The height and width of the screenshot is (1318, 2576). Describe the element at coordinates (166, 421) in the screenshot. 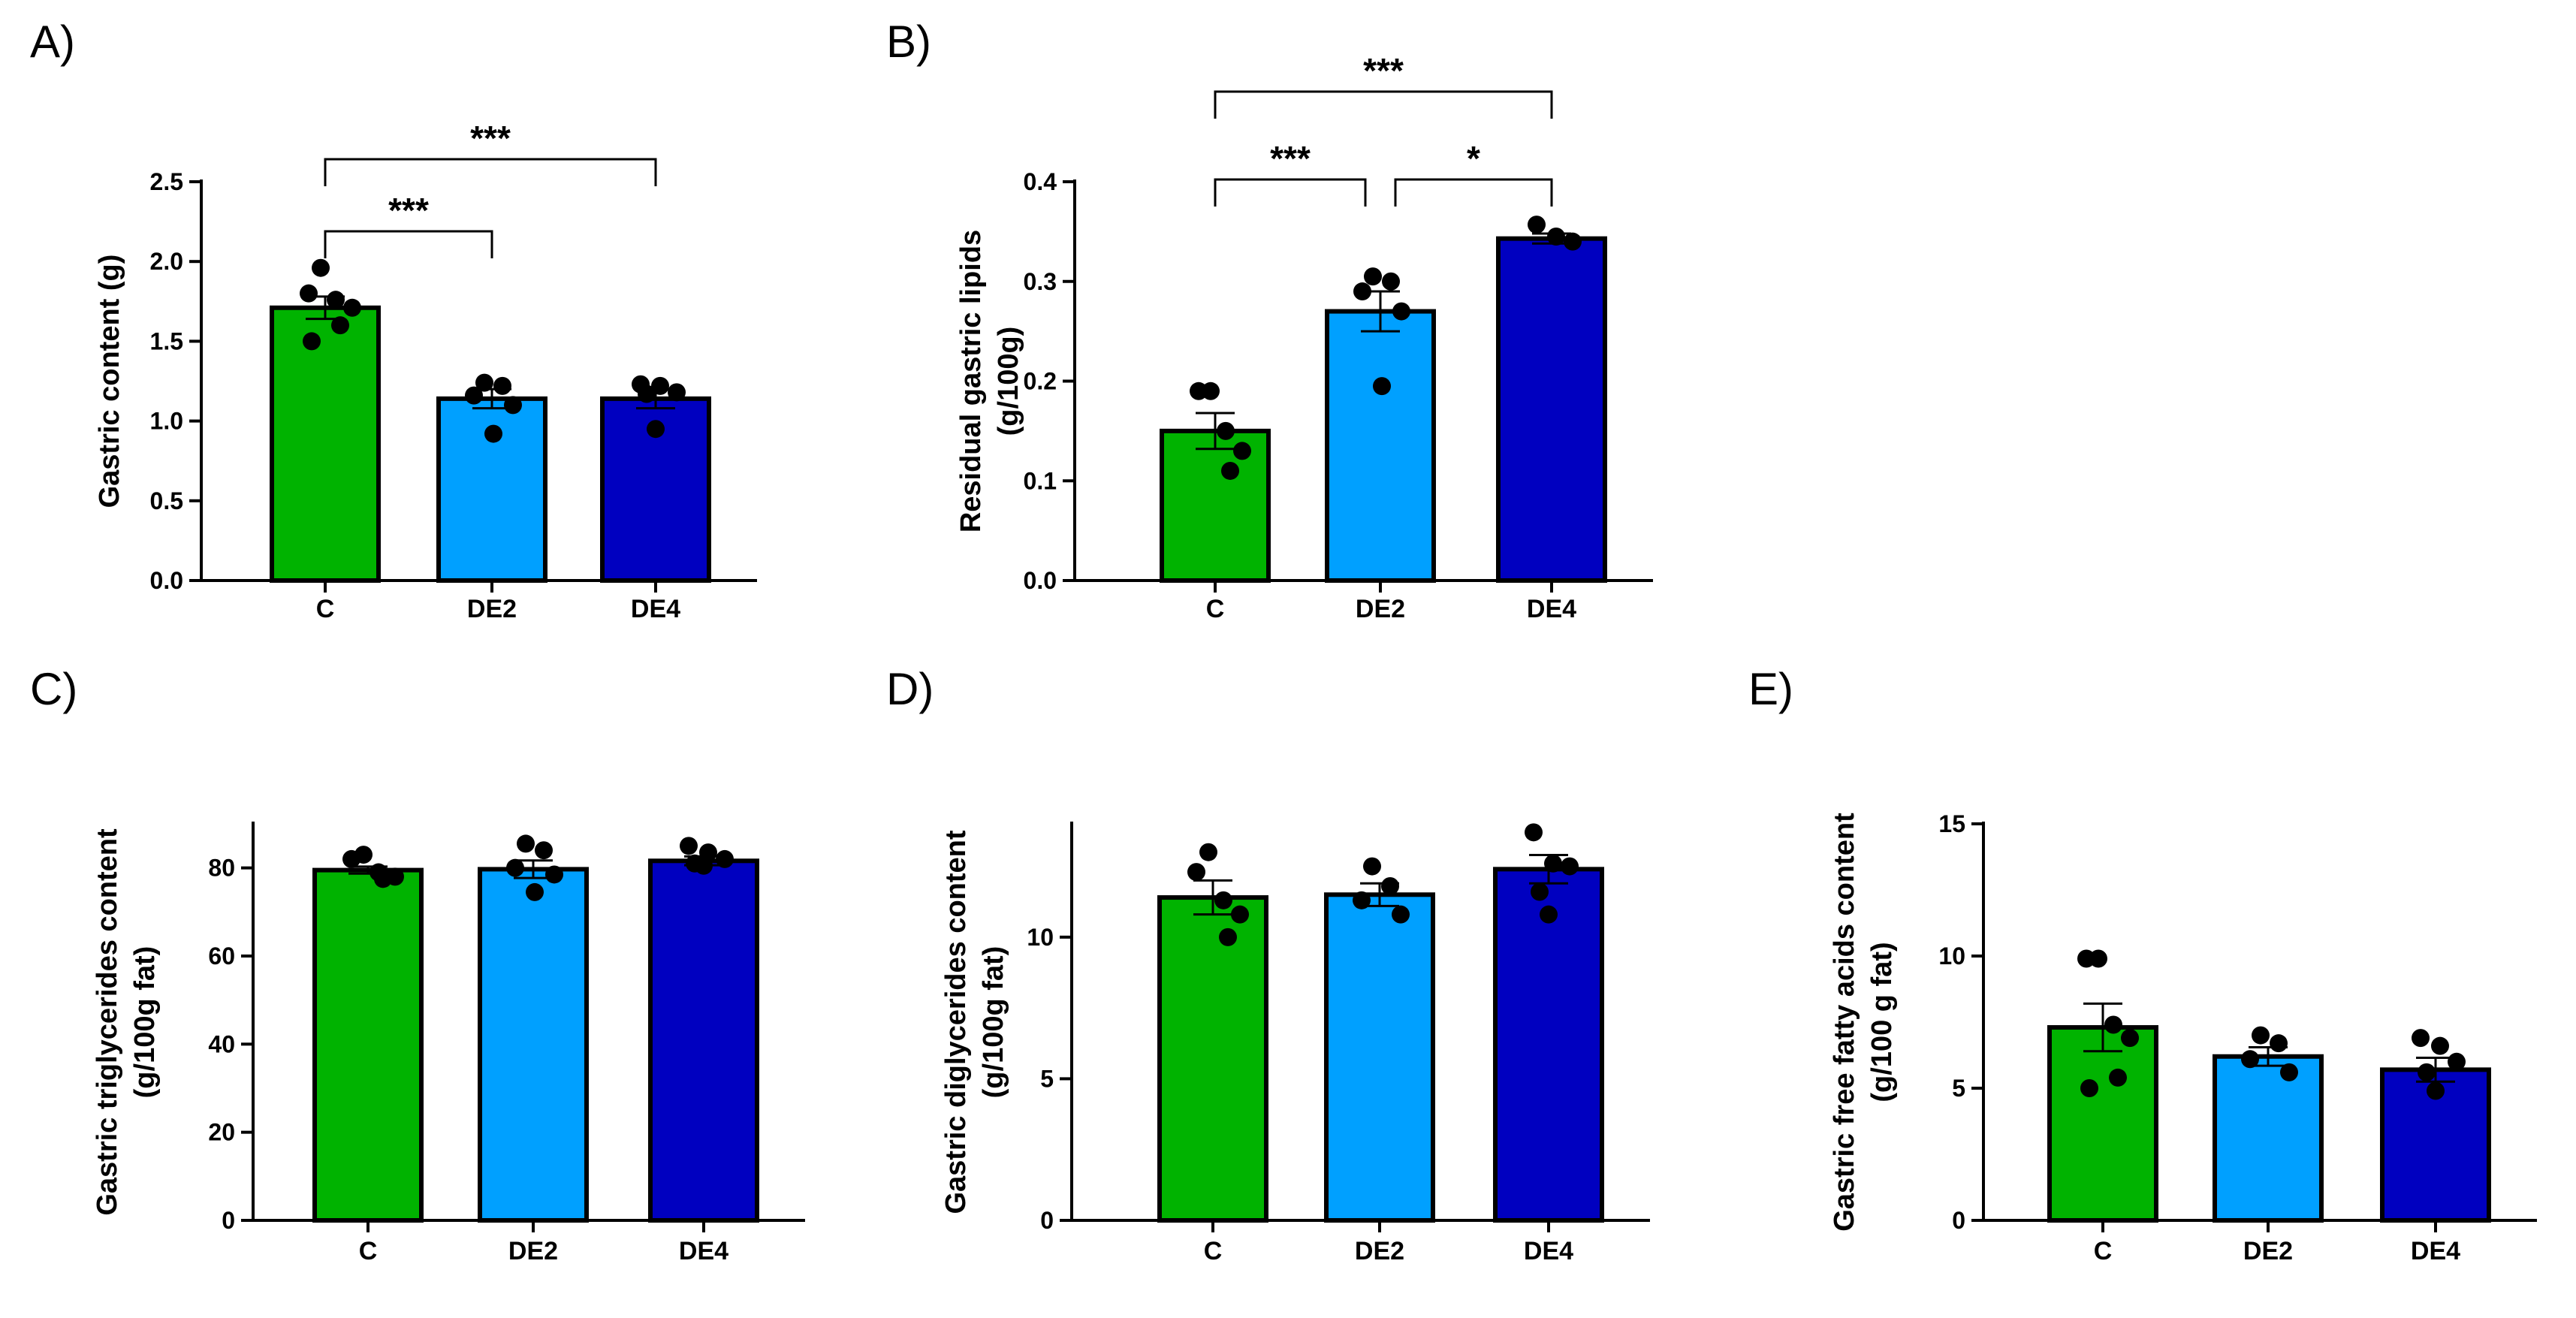

I see `y-tick-label: 1.0` at that location.